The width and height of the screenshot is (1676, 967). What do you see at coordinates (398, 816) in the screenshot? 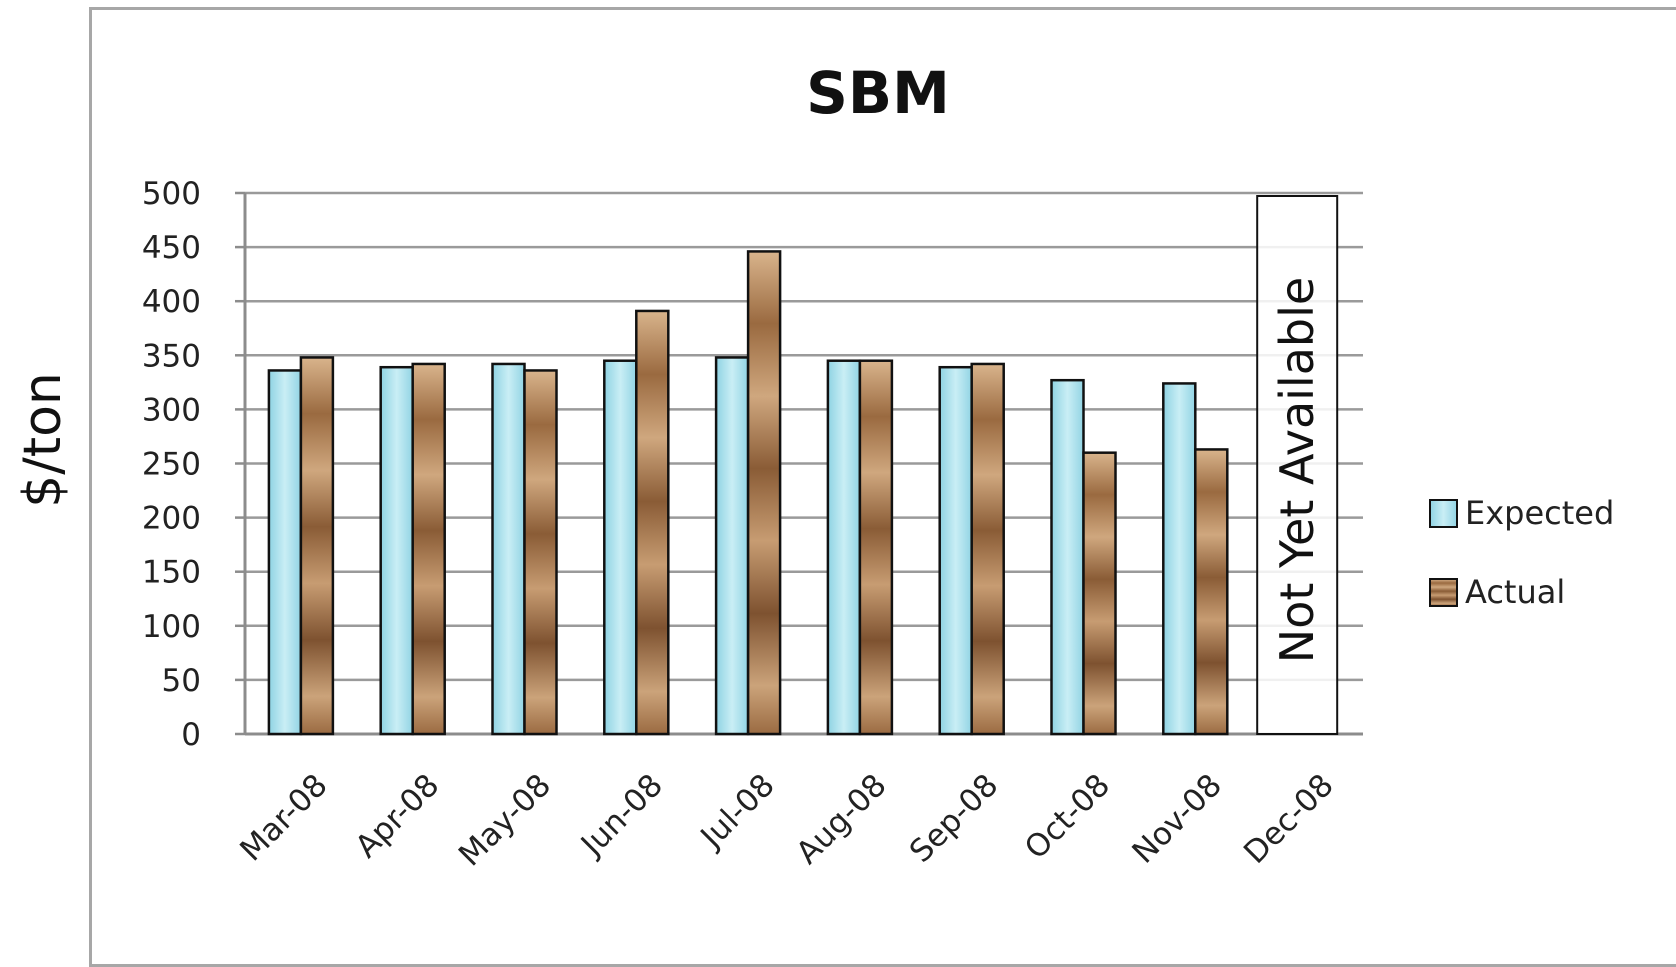
I see `x-tick-label: Apr-08` at bounding box center [398, 816].